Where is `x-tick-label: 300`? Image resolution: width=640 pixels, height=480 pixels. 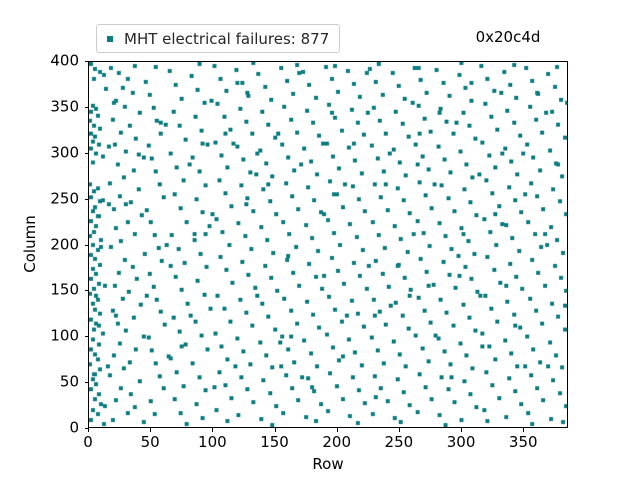 x-tick-label: 300 is located at coordinates (461, 442).